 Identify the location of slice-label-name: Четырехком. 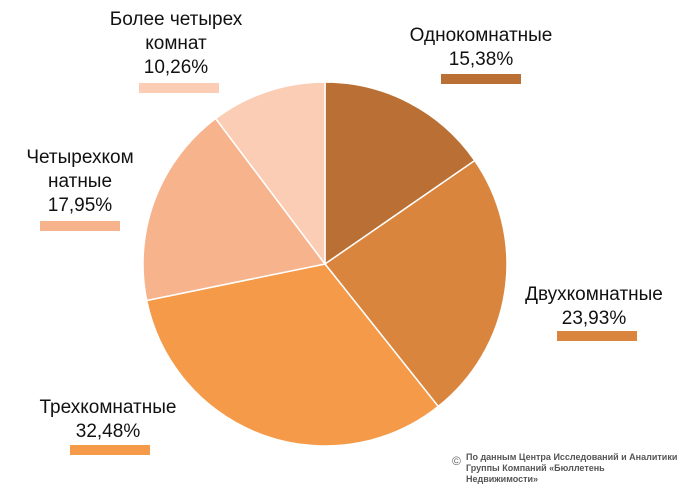
(80, 157).